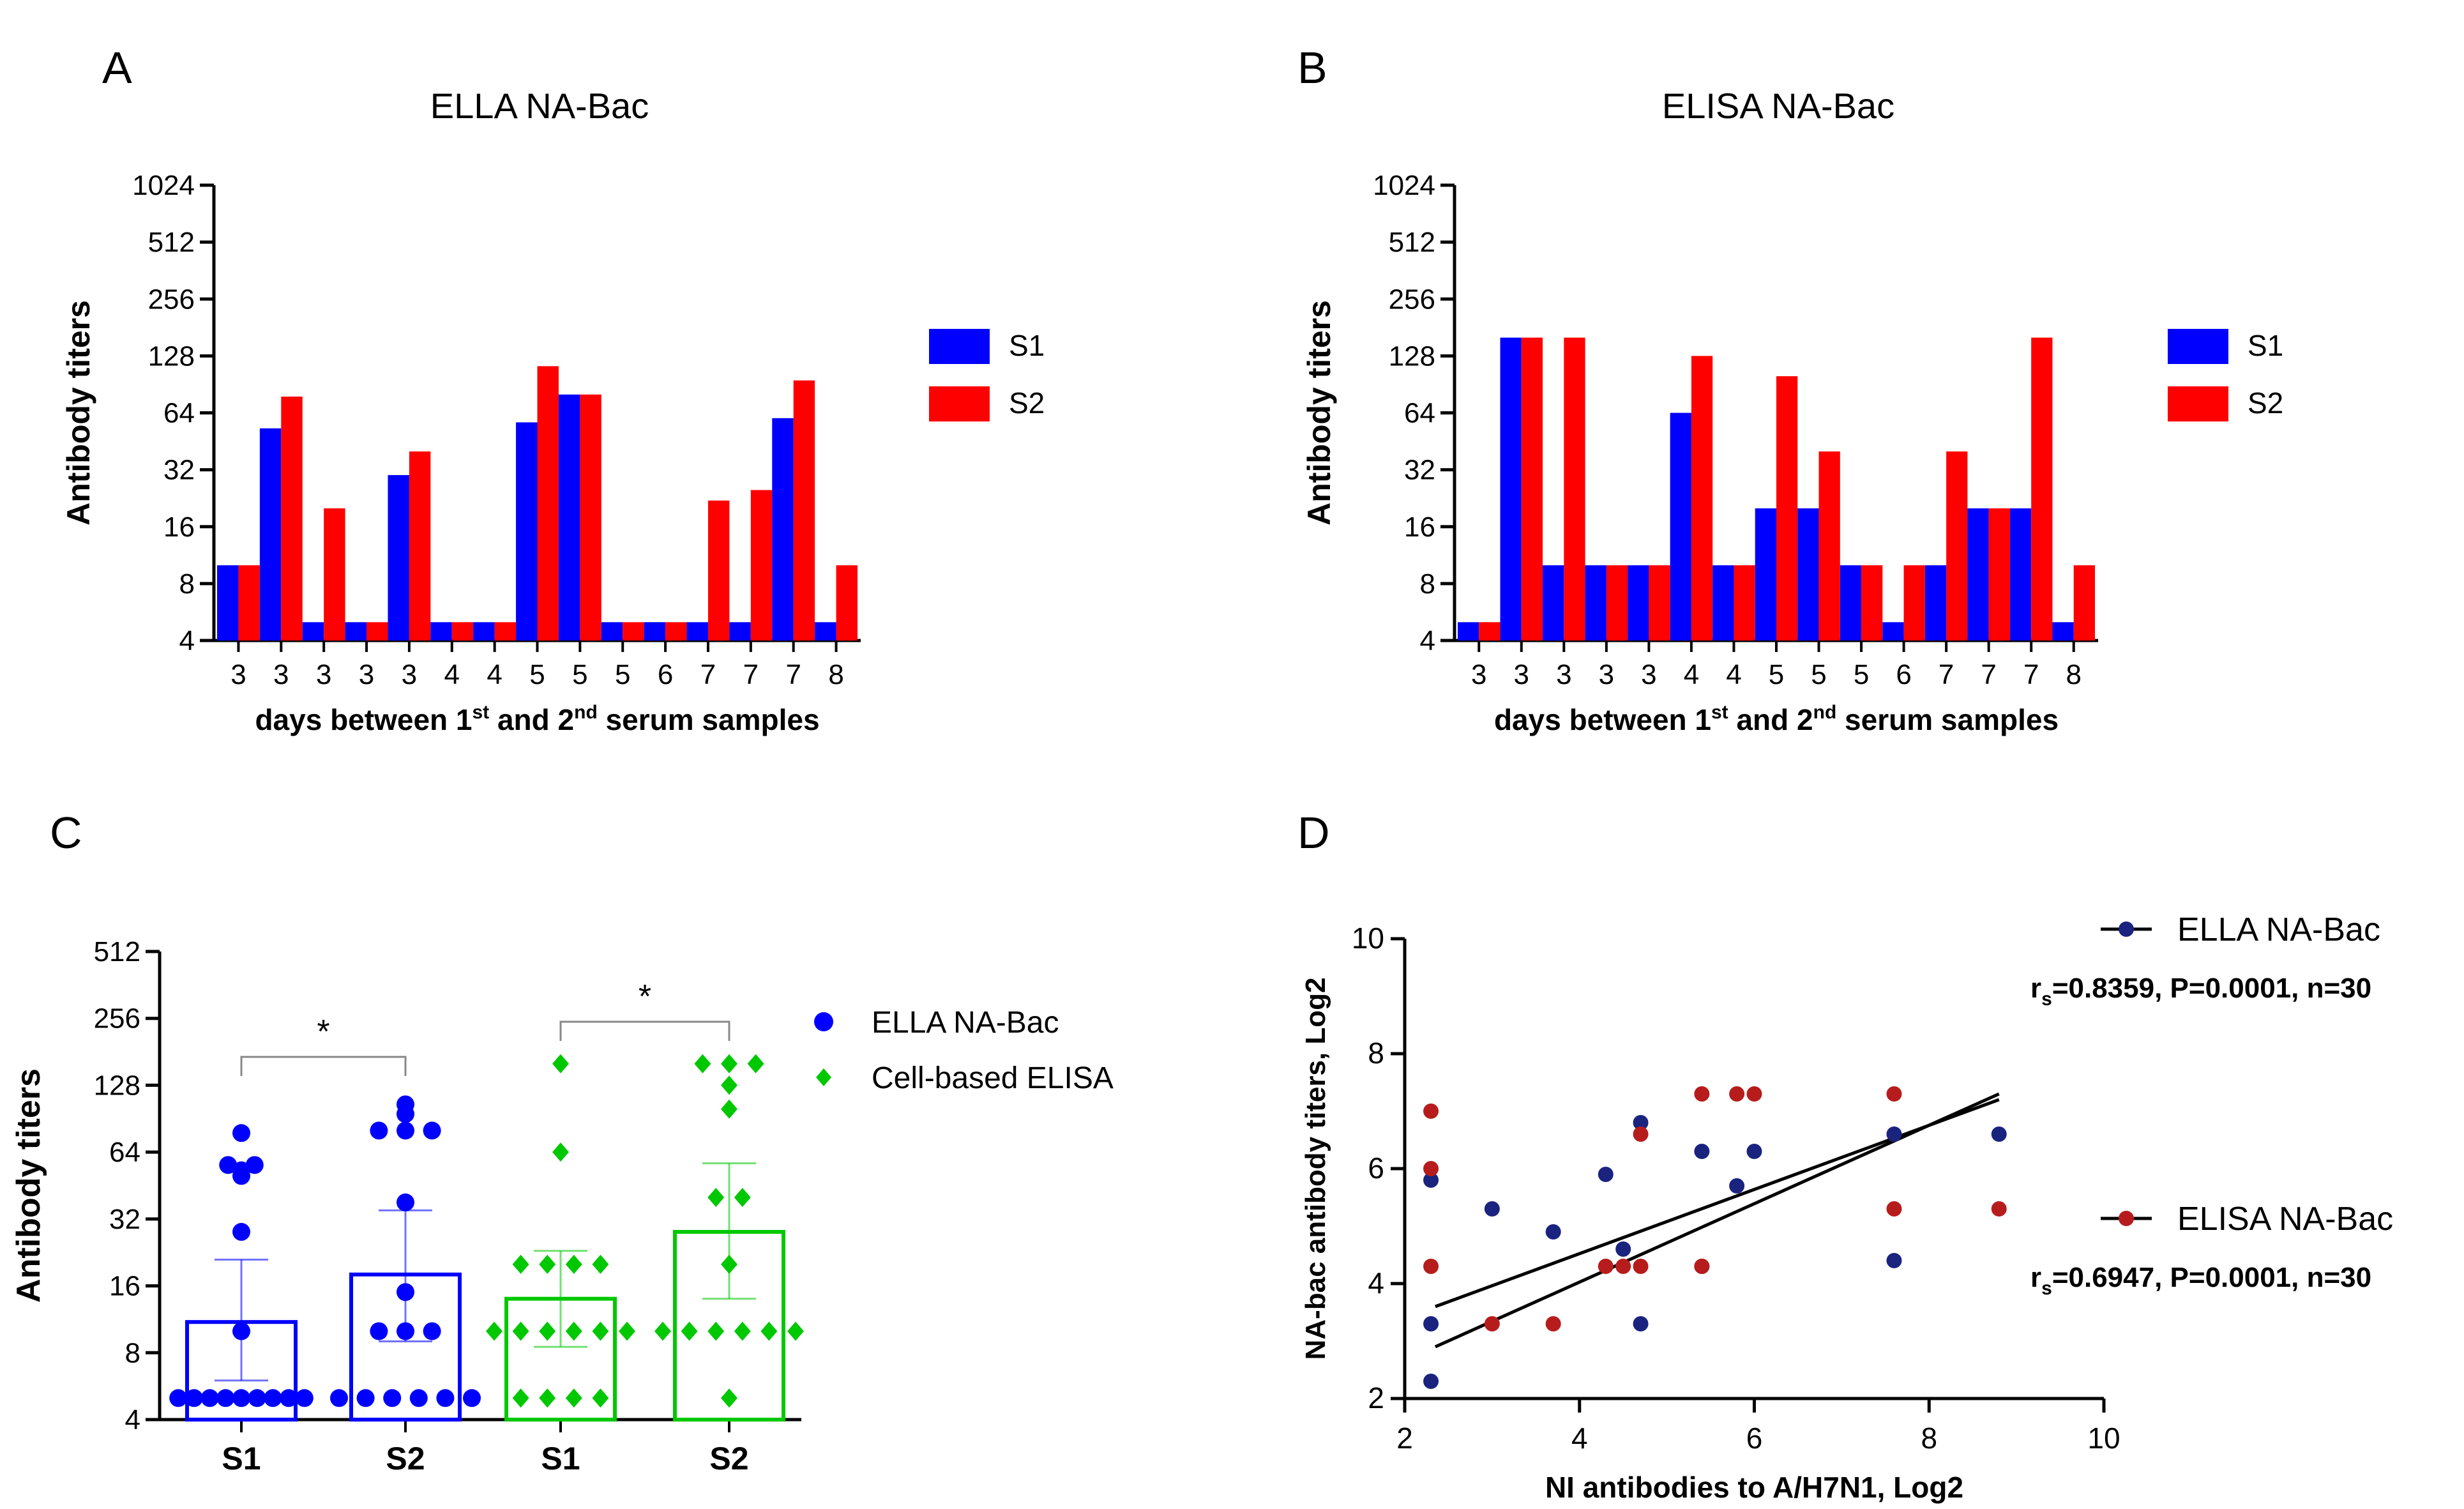  I want to click on y-tick-label: 10, so click(1368, 938).